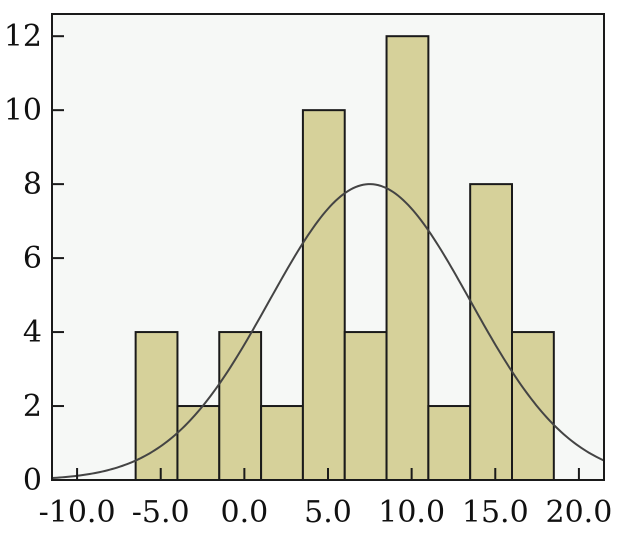 This screenshot has width=626, height=543. What do you see at coordinates (411, 512) in the screenshot?
I see `x-tick-label: 10.0` at bounding box center [411, 512].